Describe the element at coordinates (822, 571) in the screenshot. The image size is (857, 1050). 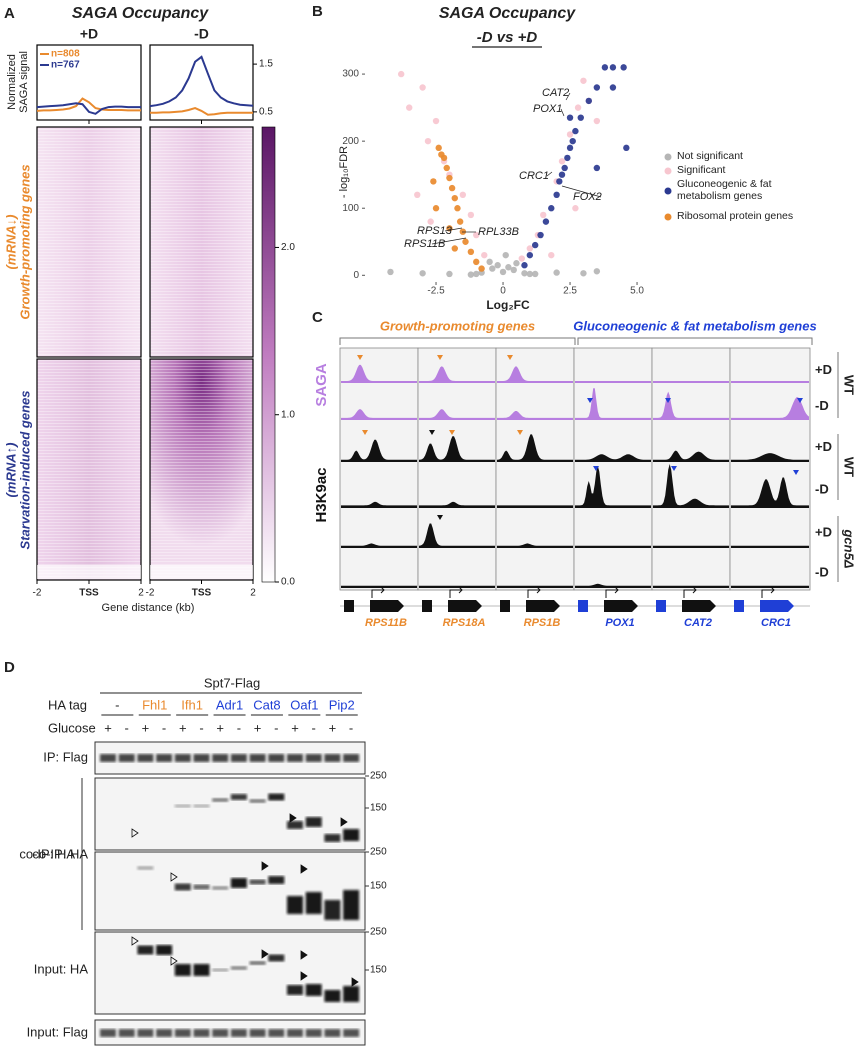
I see `condition-label: -D` at that location.